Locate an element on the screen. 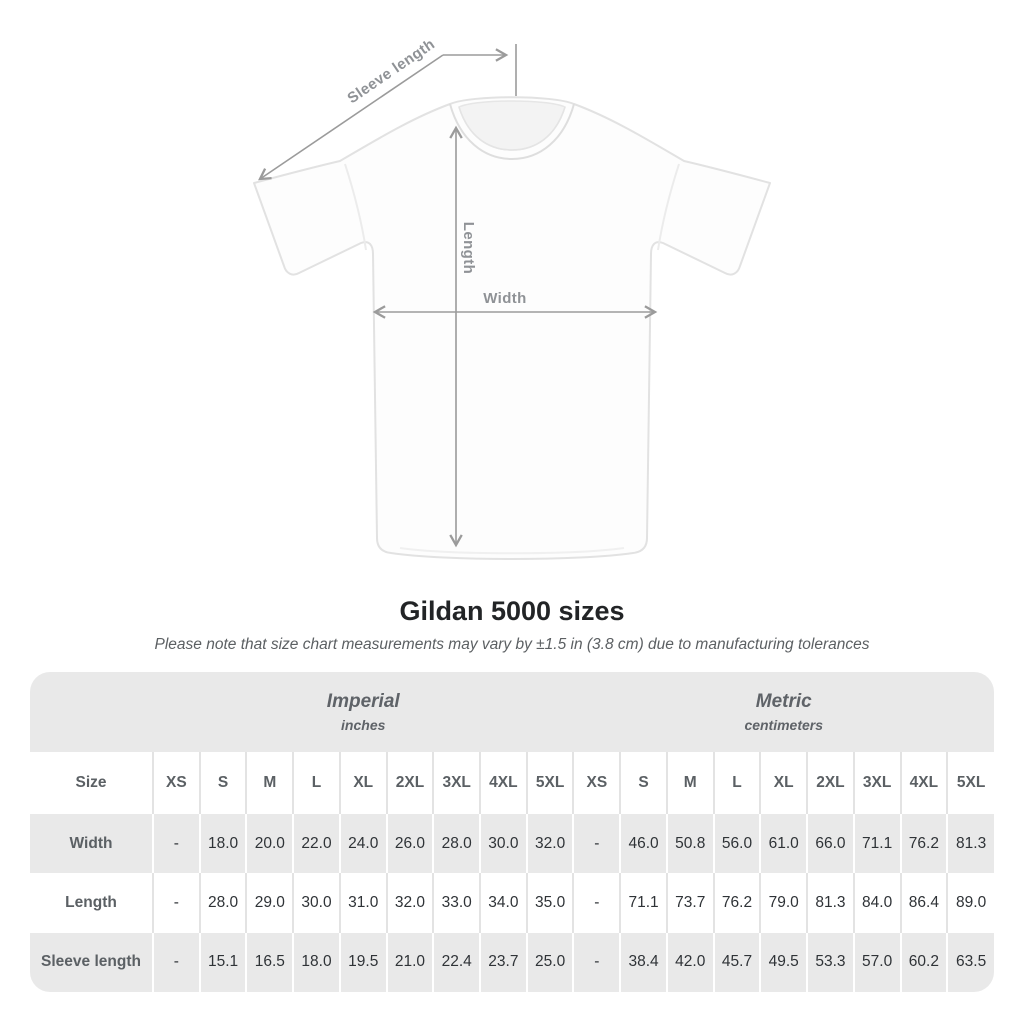 The image size is (1024, 1024). size-header-imperial-4xl: 4XL is located at coordinates (503, 783).